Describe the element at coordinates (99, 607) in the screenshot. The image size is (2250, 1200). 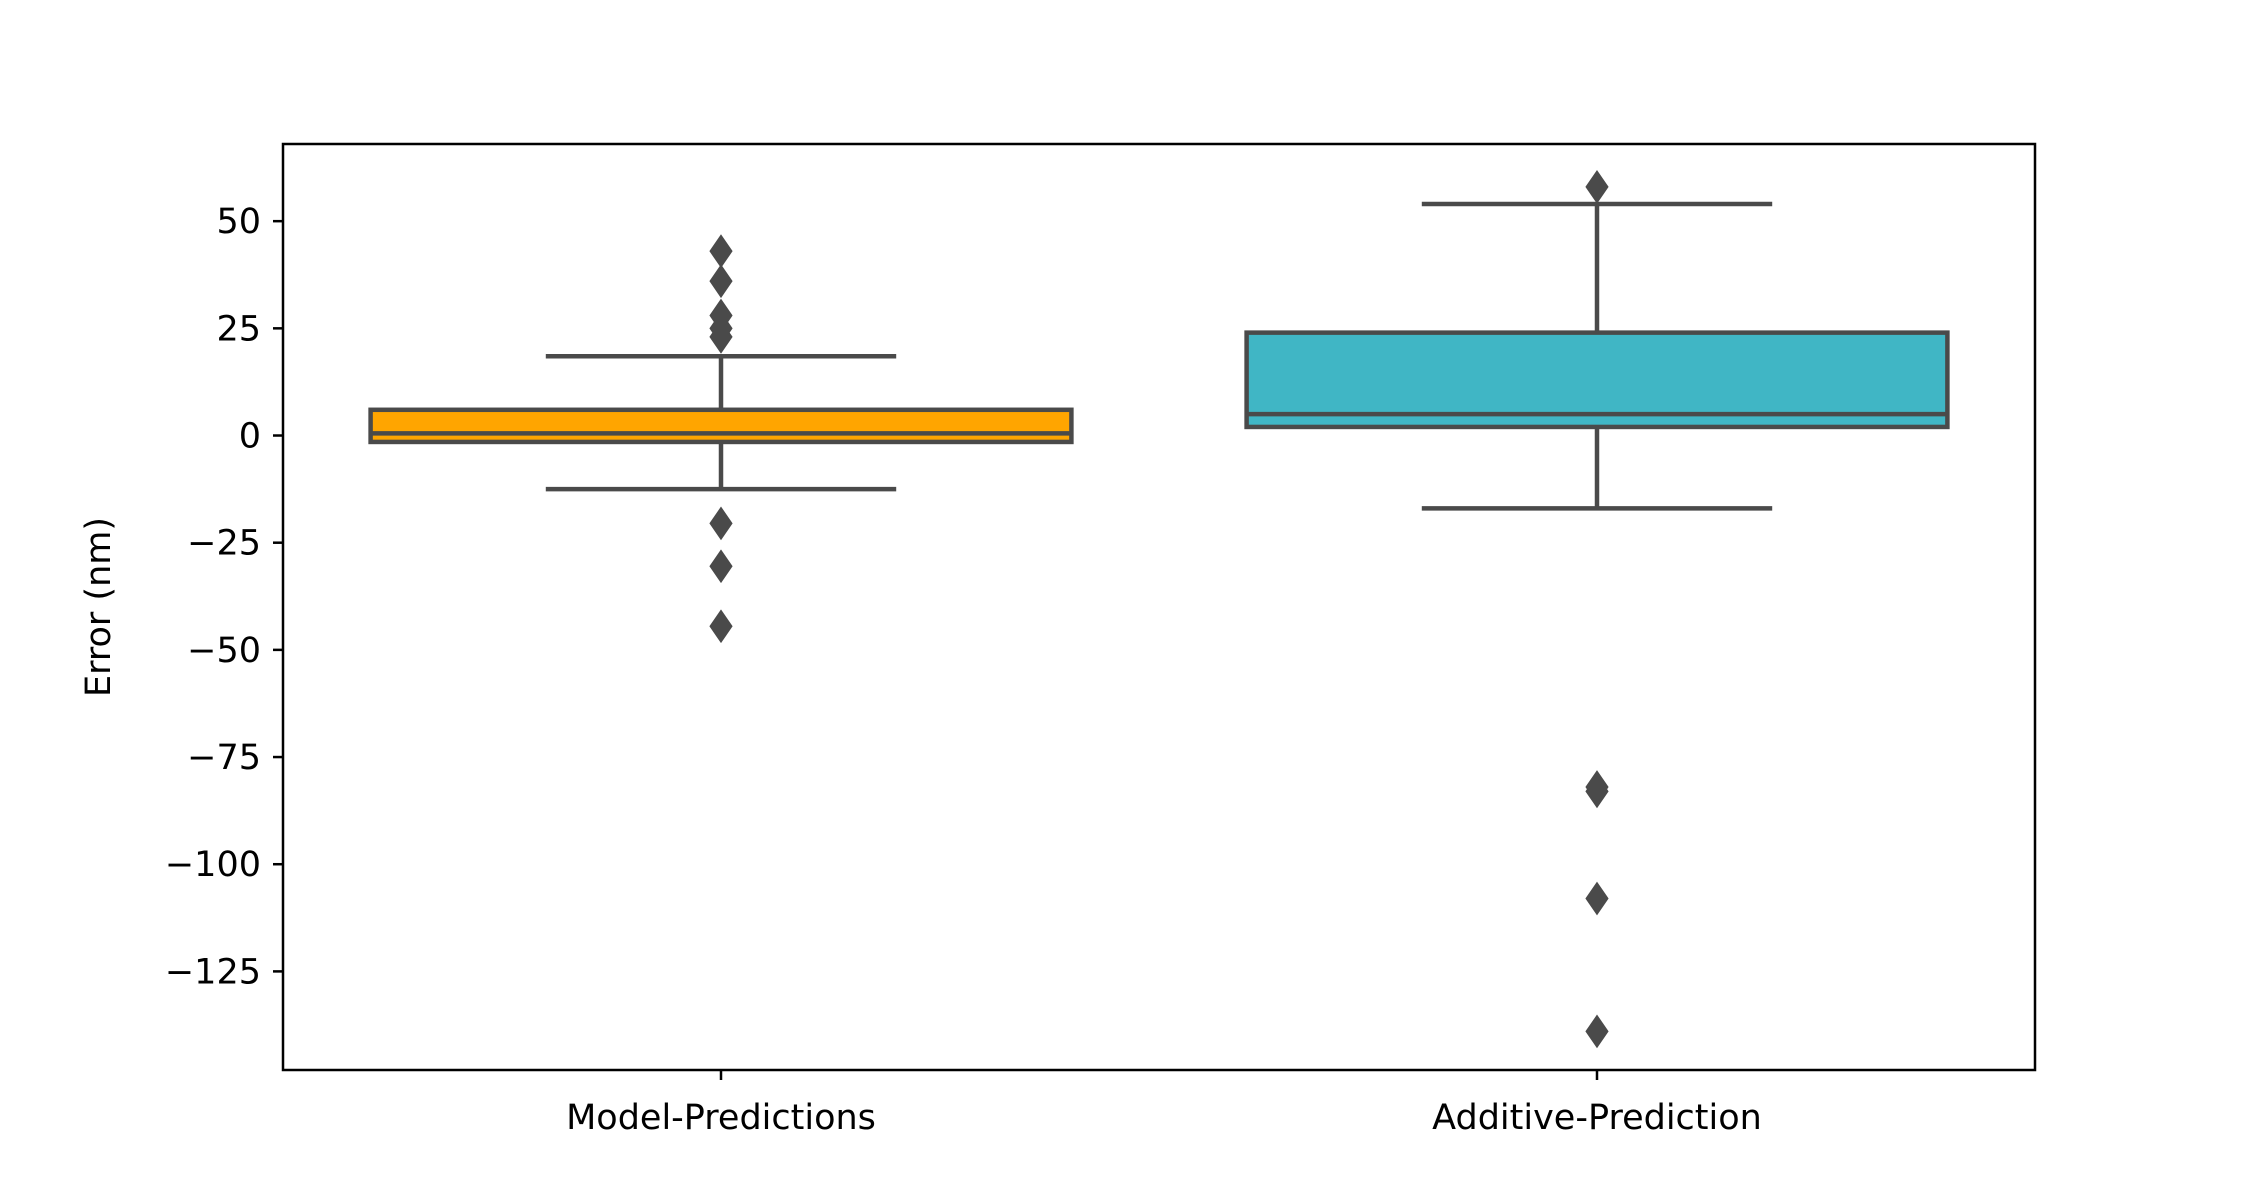
I see `y-axis-label: Error (nm)` at that location.